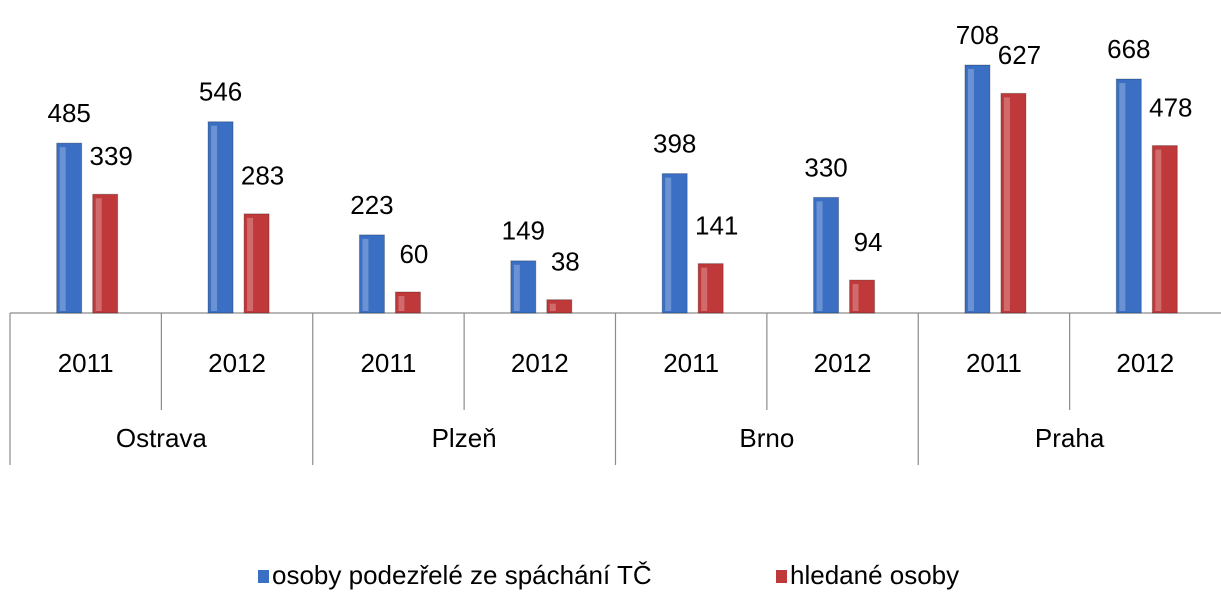 This screenshot has height=595, width=1221. Describe the element at coordinates (462, 575) in the screenshot. I see `legend-label: osoby podezřelé ze spáchání TČ` at that location.